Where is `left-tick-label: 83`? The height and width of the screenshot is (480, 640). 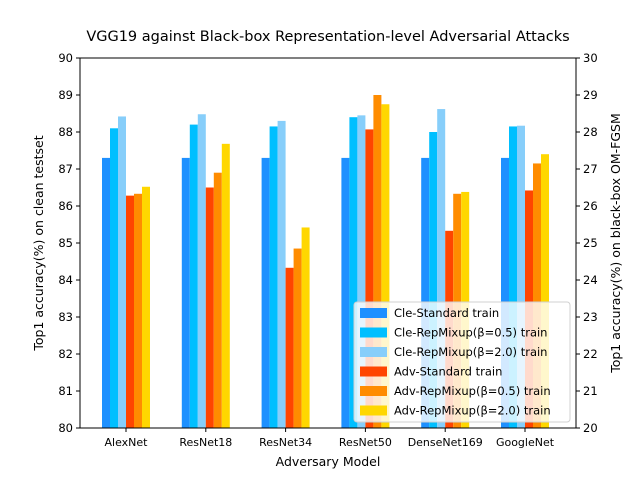 left-tick-label: 83 is located at coordinates (65, 317).